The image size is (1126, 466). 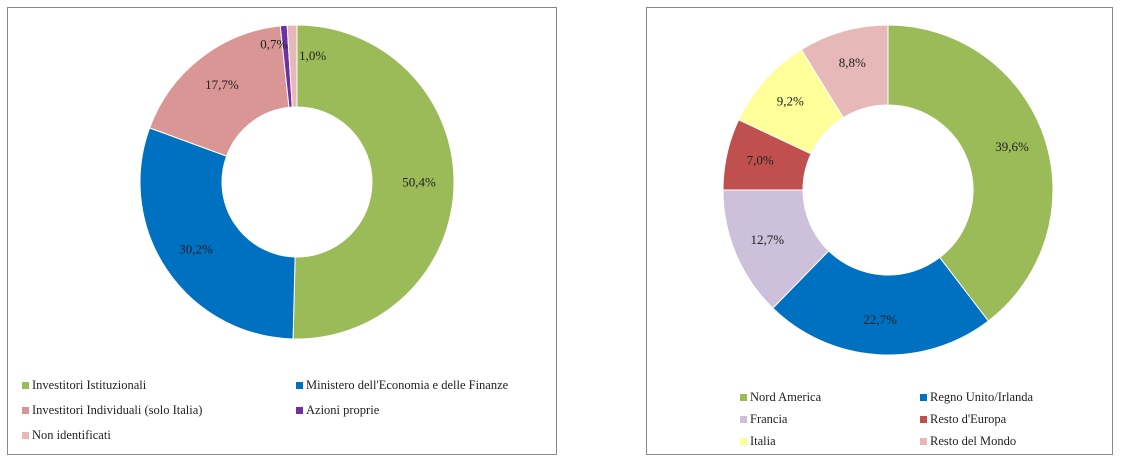 I want to click on legend-label: Investitori Istituzionali, so click(x=89, y=385).